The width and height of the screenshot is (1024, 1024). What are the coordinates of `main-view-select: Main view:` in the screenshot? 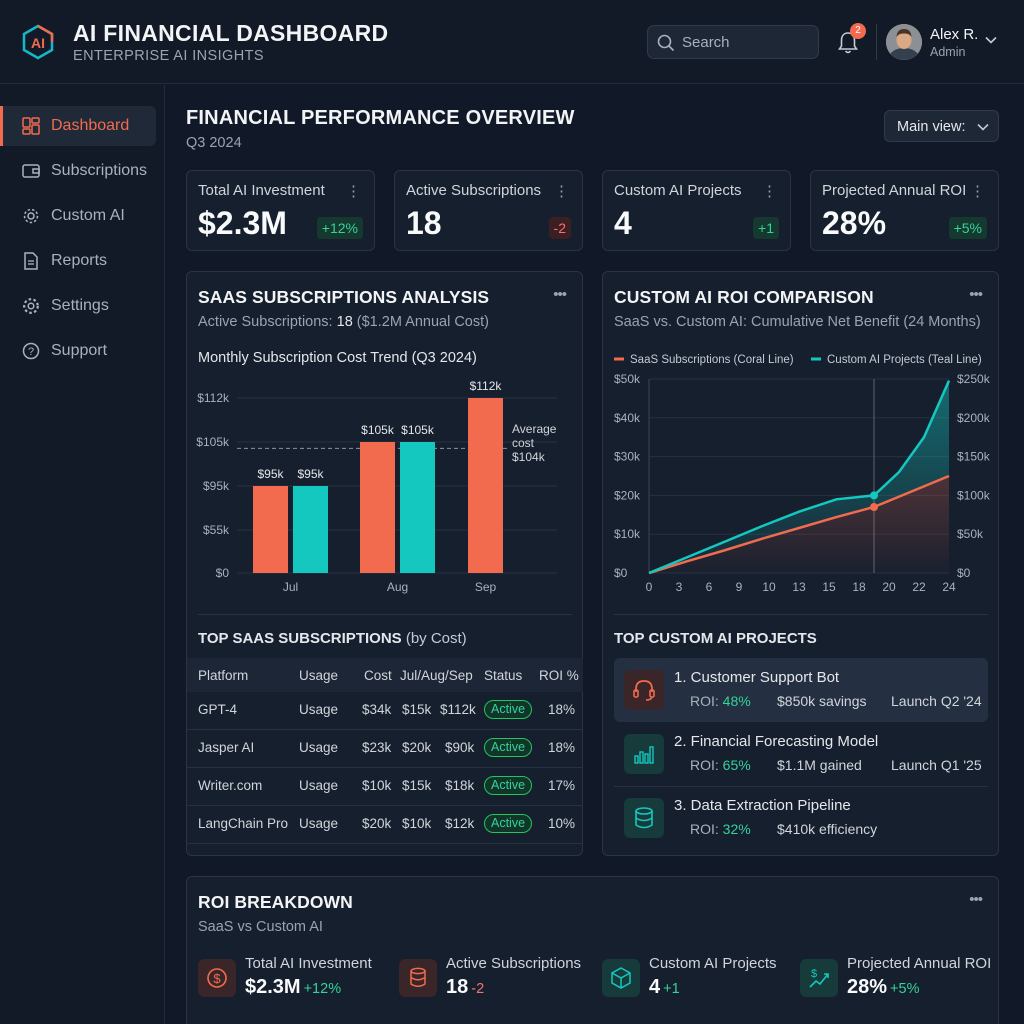 It's located at (941, 126).